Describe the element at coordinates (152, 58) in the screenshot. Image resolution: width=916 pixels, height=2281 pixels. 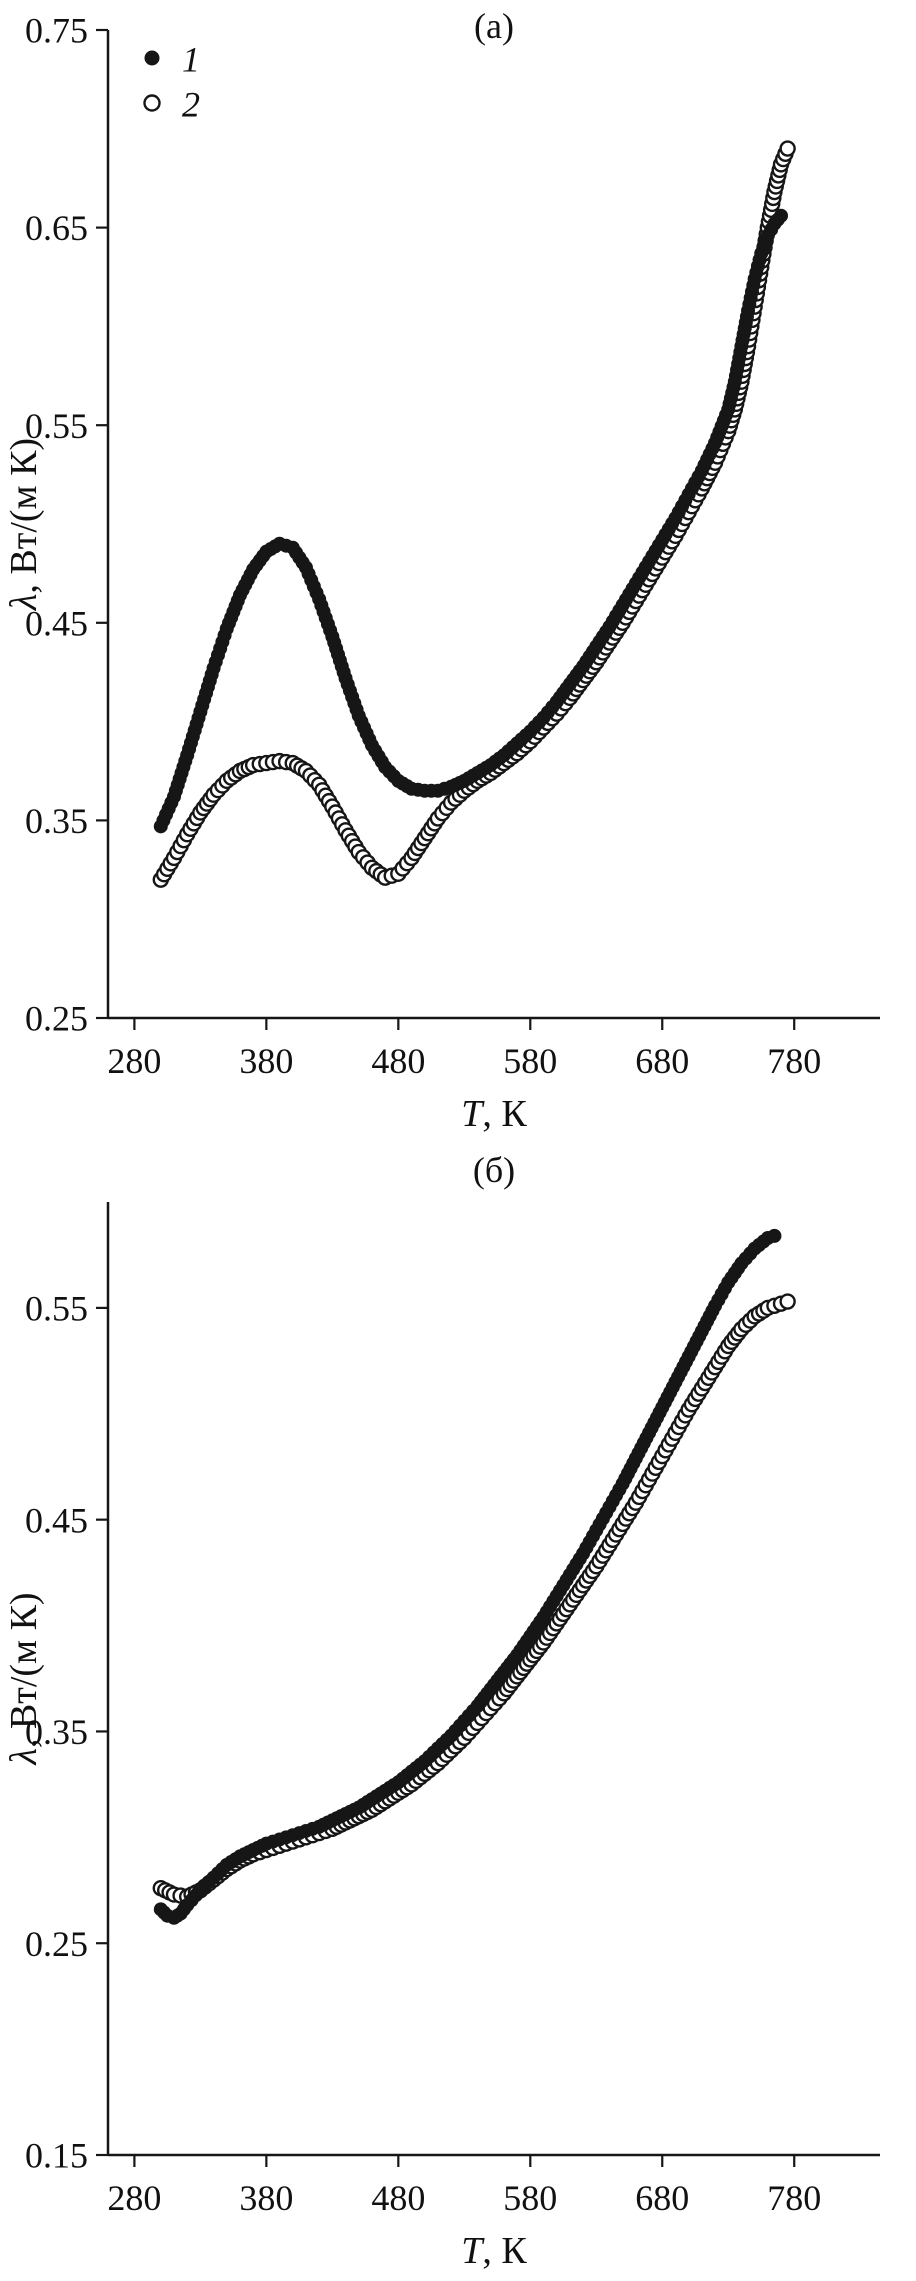
I see `legend-filled-circle-icon` at that location.